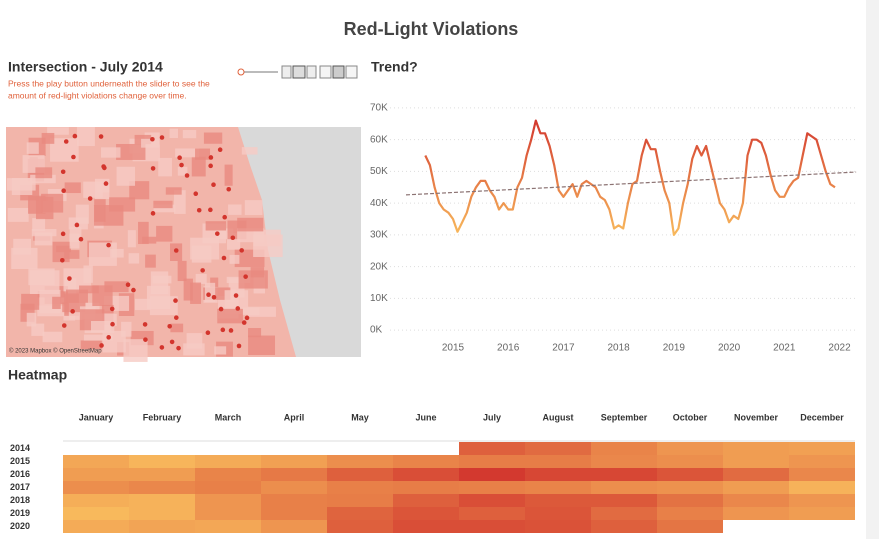 This screenshot has height=539, width=879. I want to click on row-label: 2020, so click(20, 526).